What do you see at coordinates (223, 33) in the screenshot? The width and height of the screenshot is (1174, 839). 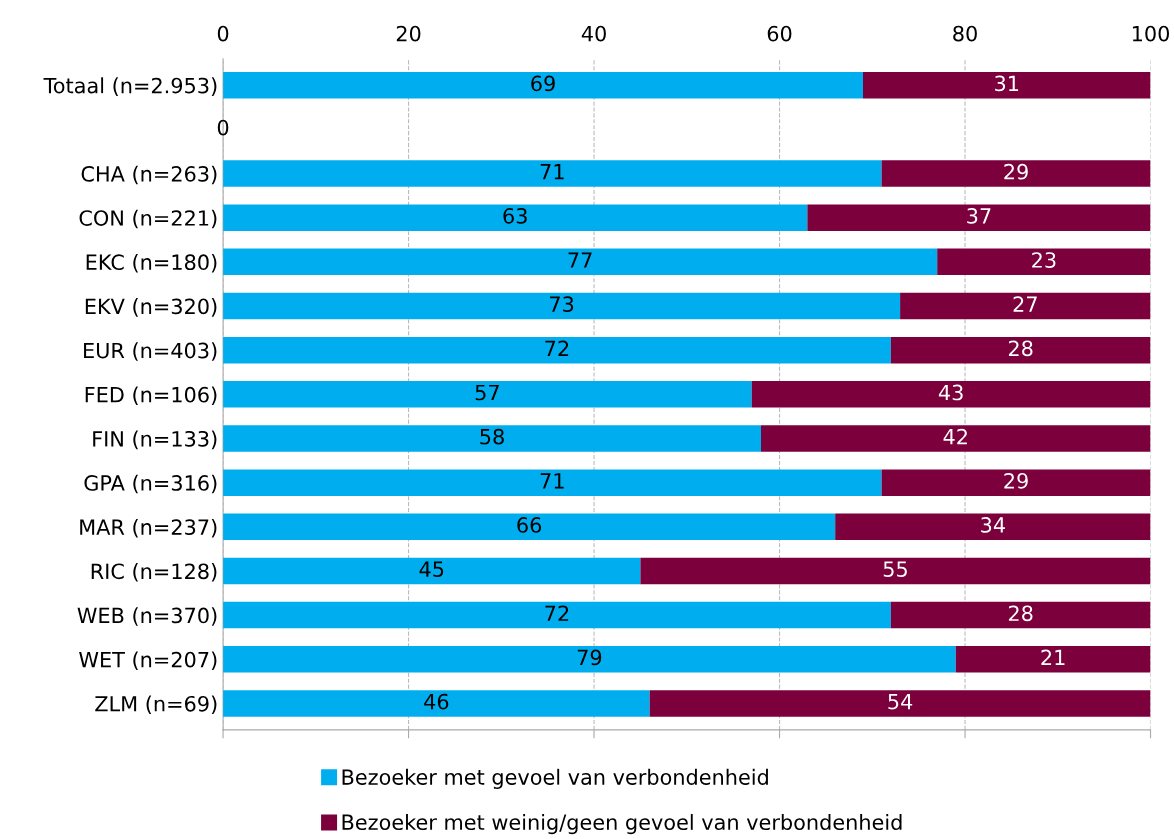 I see `x-tick-label: 0` at bounding box center [223, 33].